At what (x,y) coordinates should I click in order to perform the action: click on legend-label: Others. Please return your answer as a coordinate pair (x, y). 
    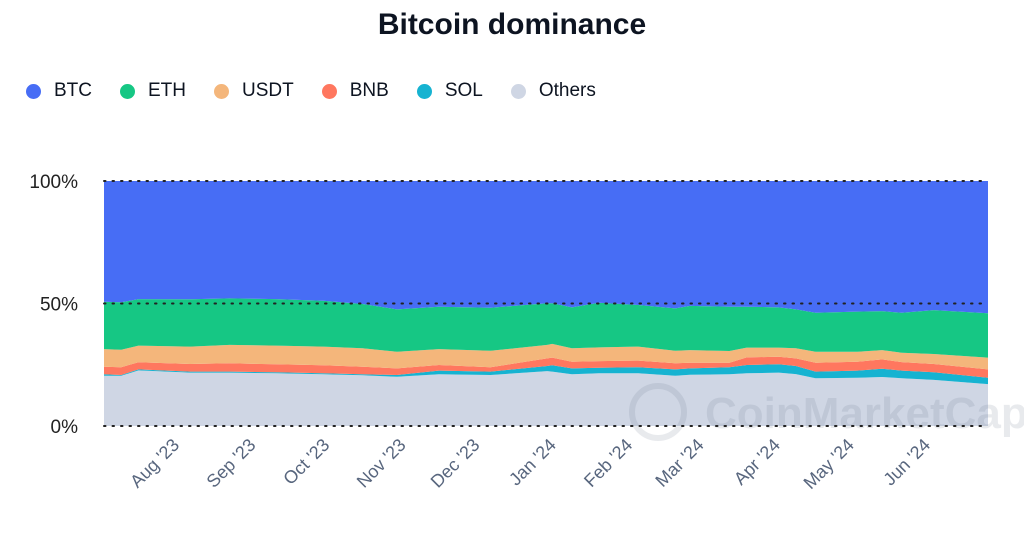
    Looking at the image, I should click on (567, 90).